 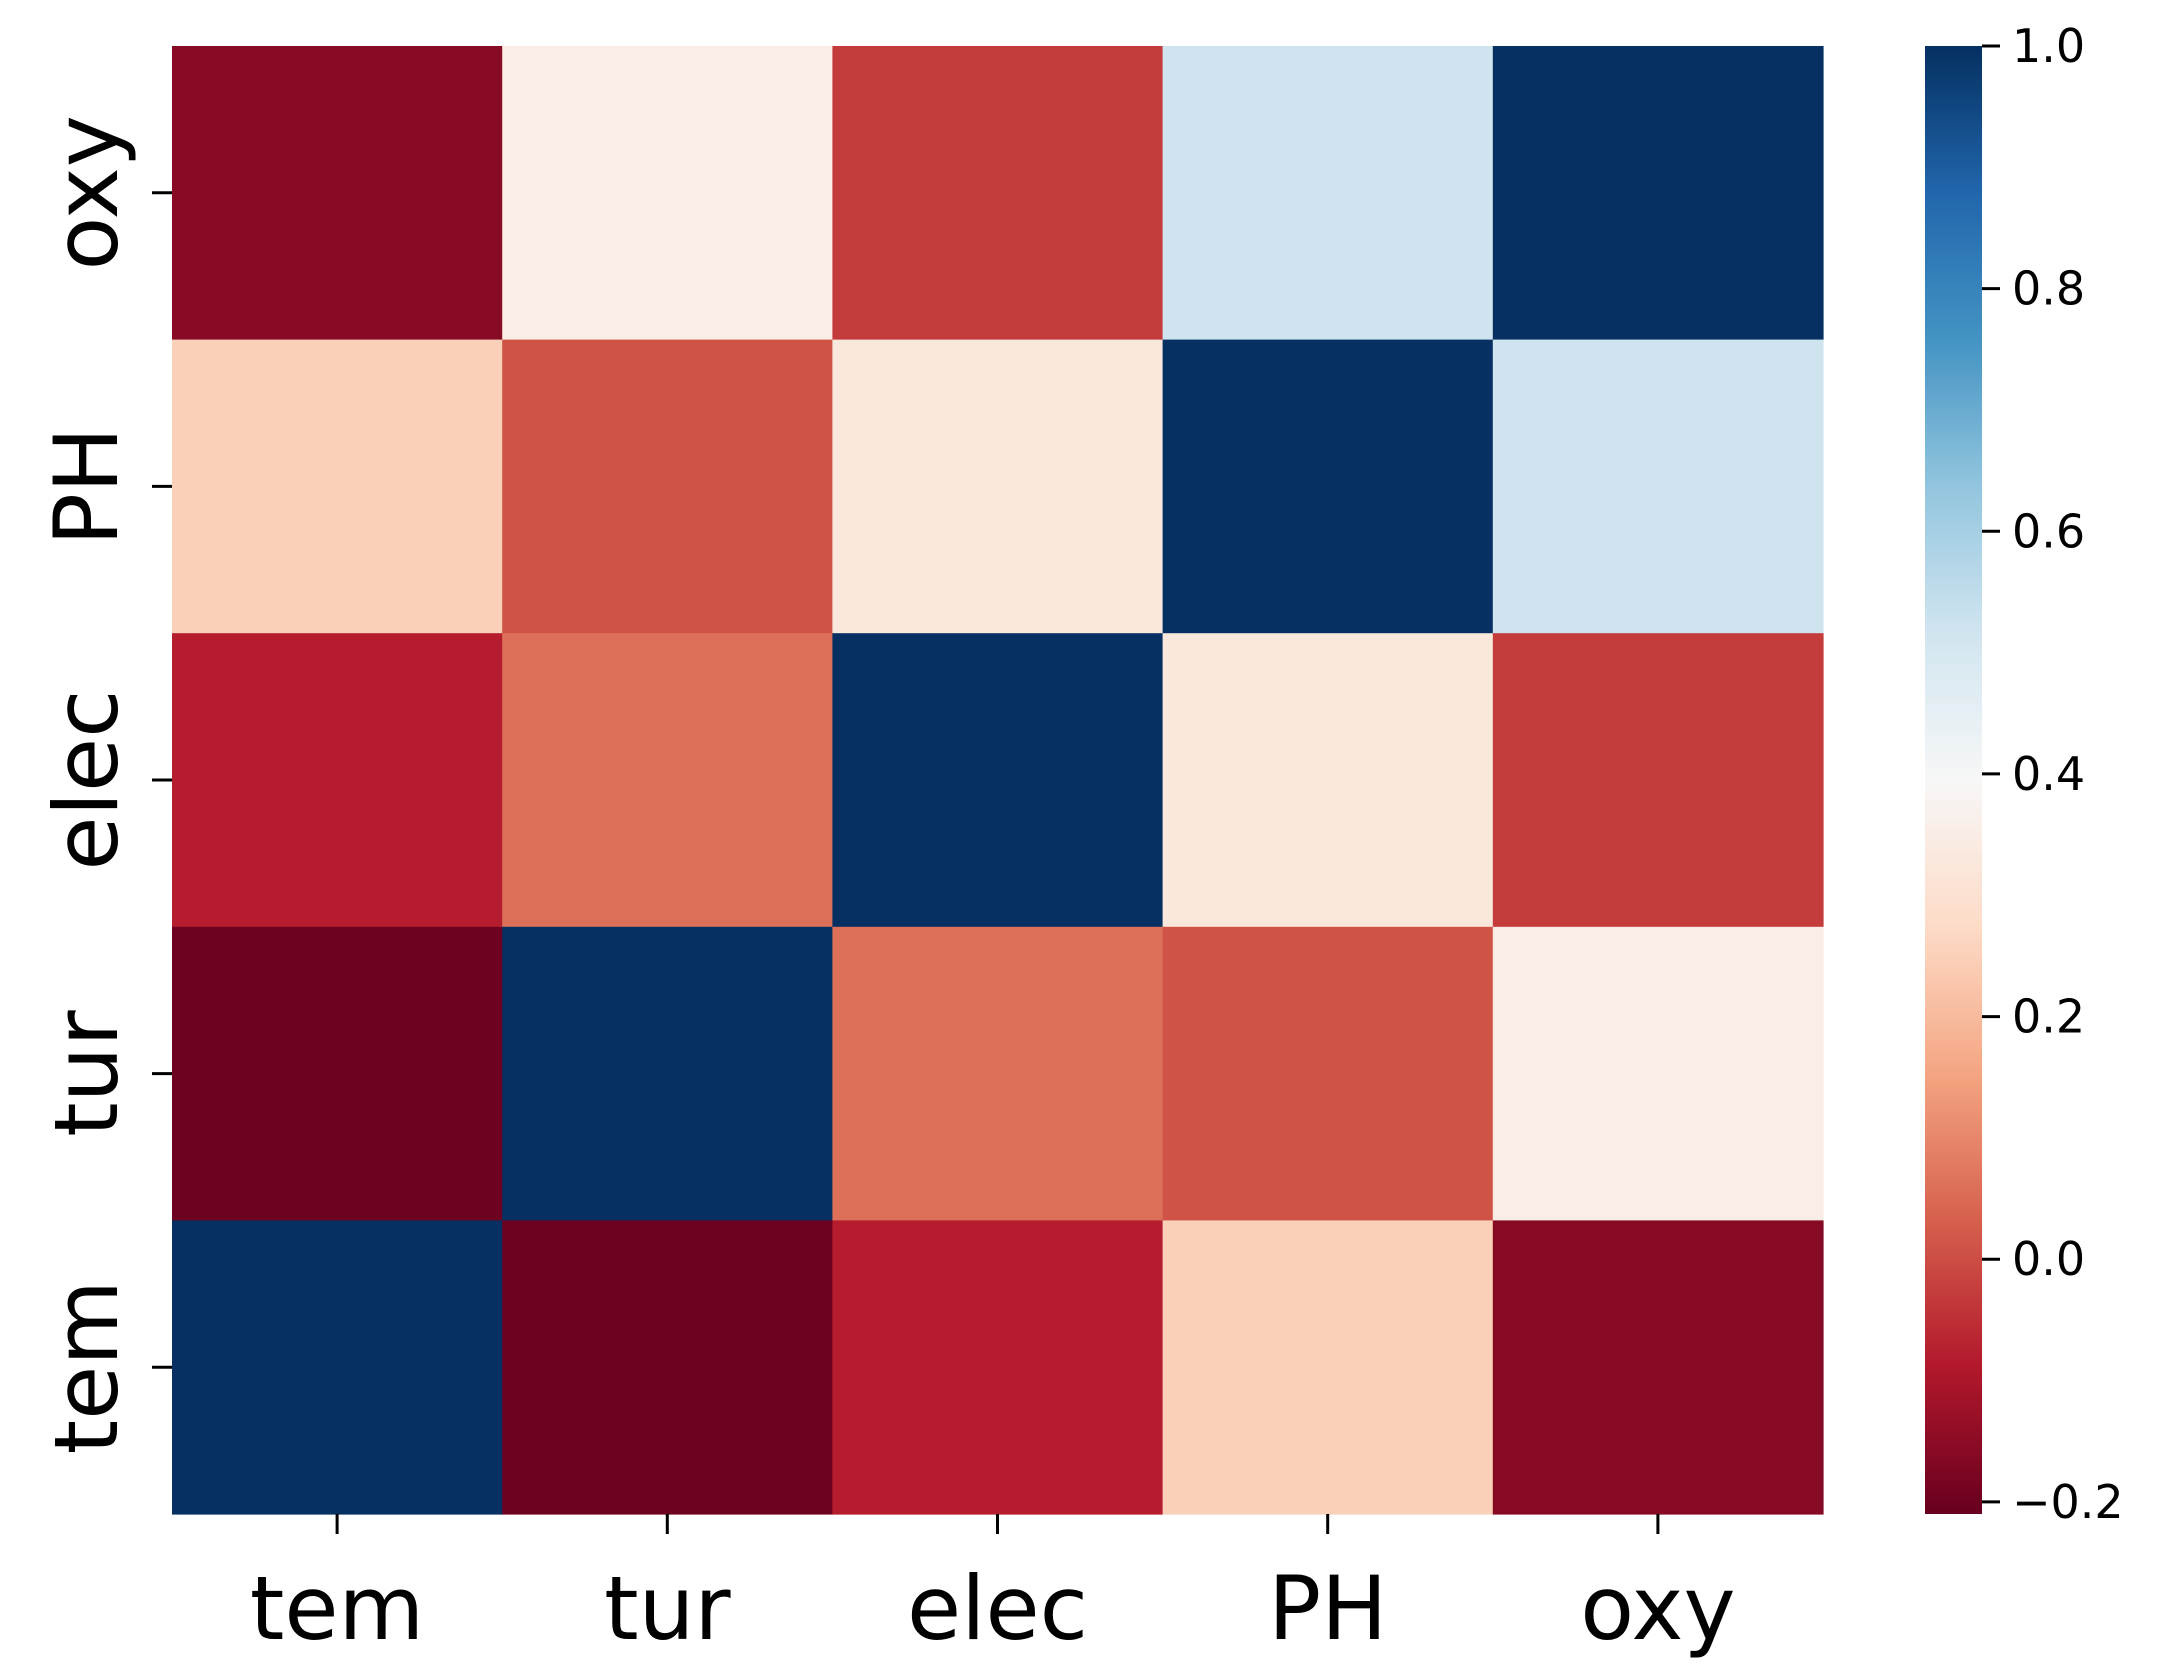 What do you see at coordinates (86, 779) in the screenshot?
I see `y-tick-label-elec: elec` at bounding box center [86, 779].